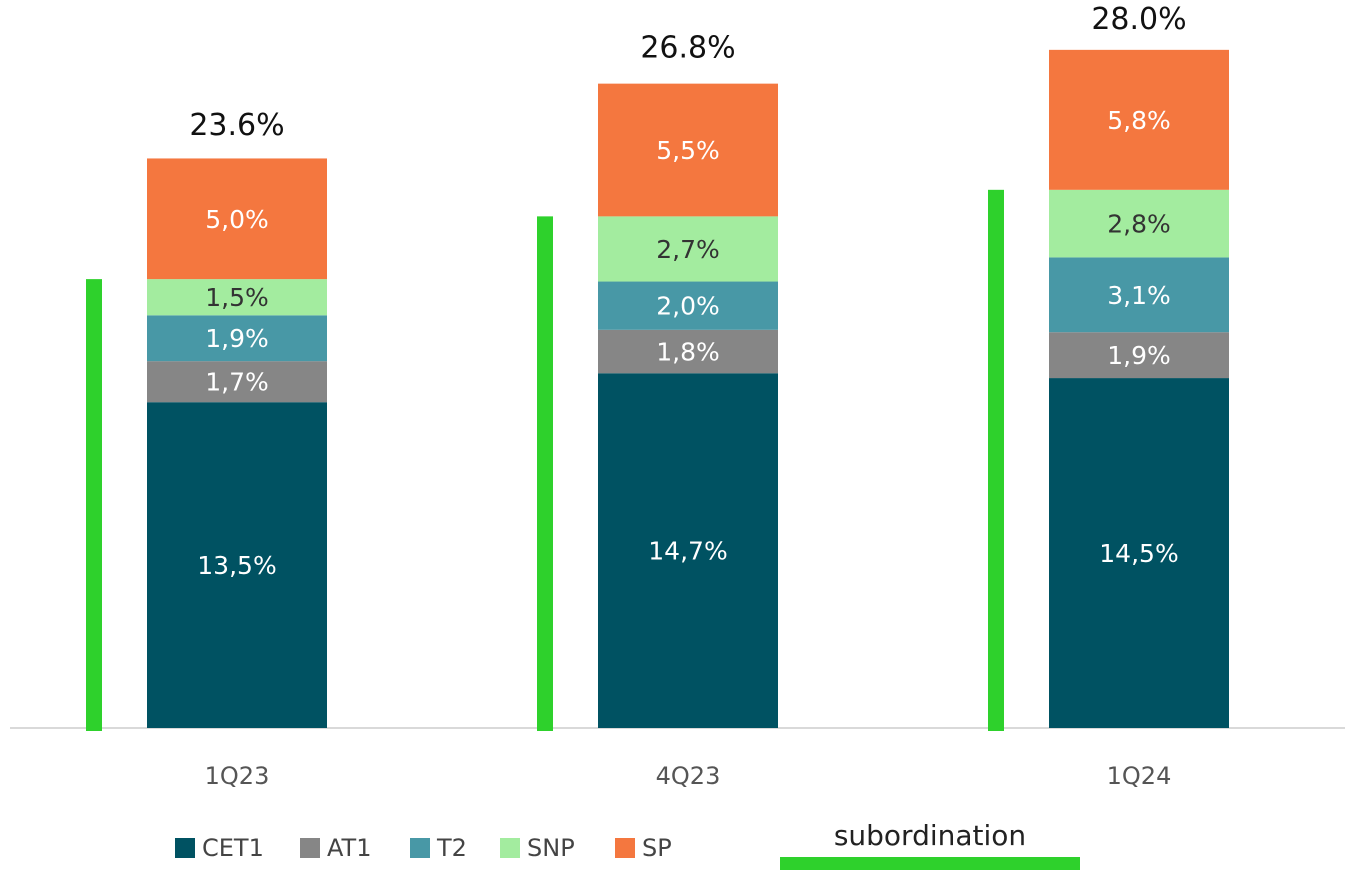 The image size is (1345, 872). I want to click on value-label: 3,1%, so click(1139, 295).